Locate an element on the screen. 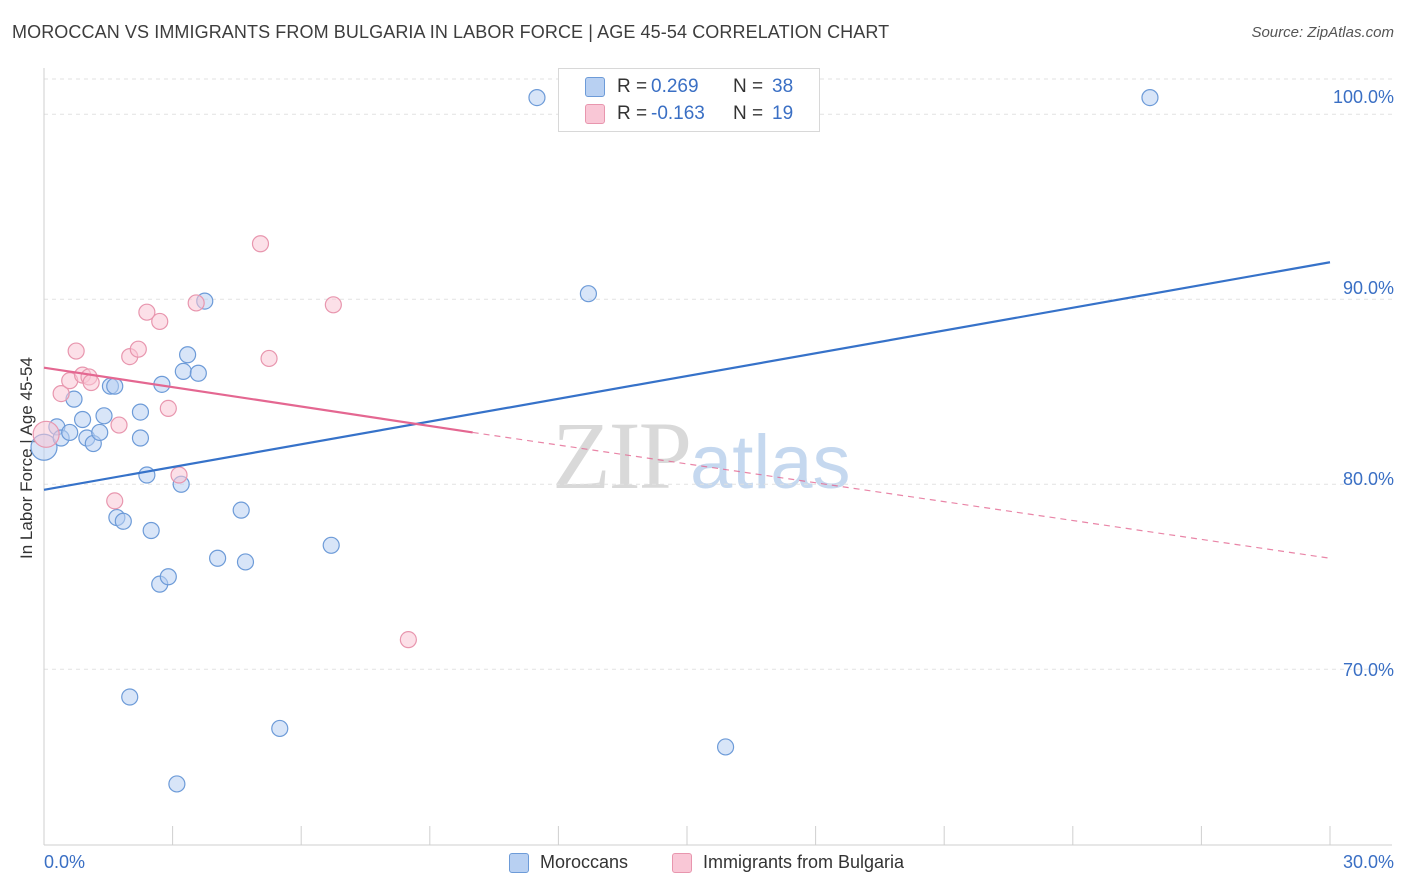  watermark-atlas: atlas is located at coordinates (770, 462).